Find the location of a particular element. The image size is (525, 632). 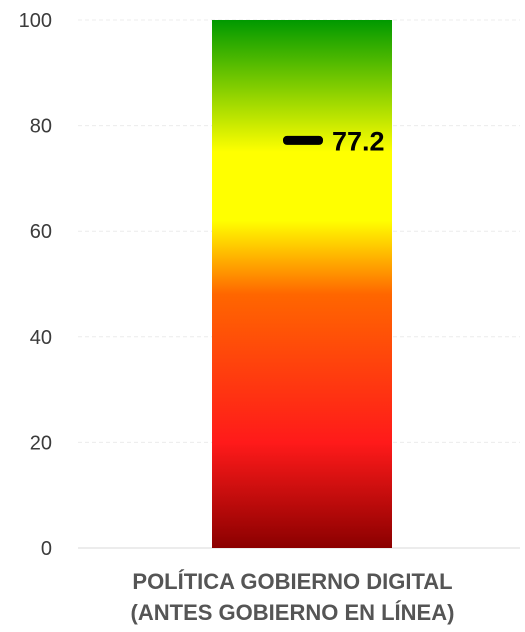

marker-group: 77.2 is located at coordinates (334, 141).